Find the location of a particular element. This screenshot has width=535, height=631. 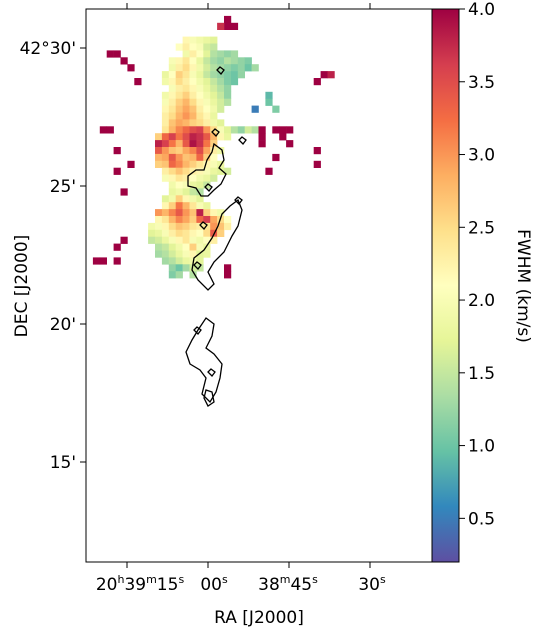

x-axis-label: RA [J2000] is located at coordinates (259, 618).